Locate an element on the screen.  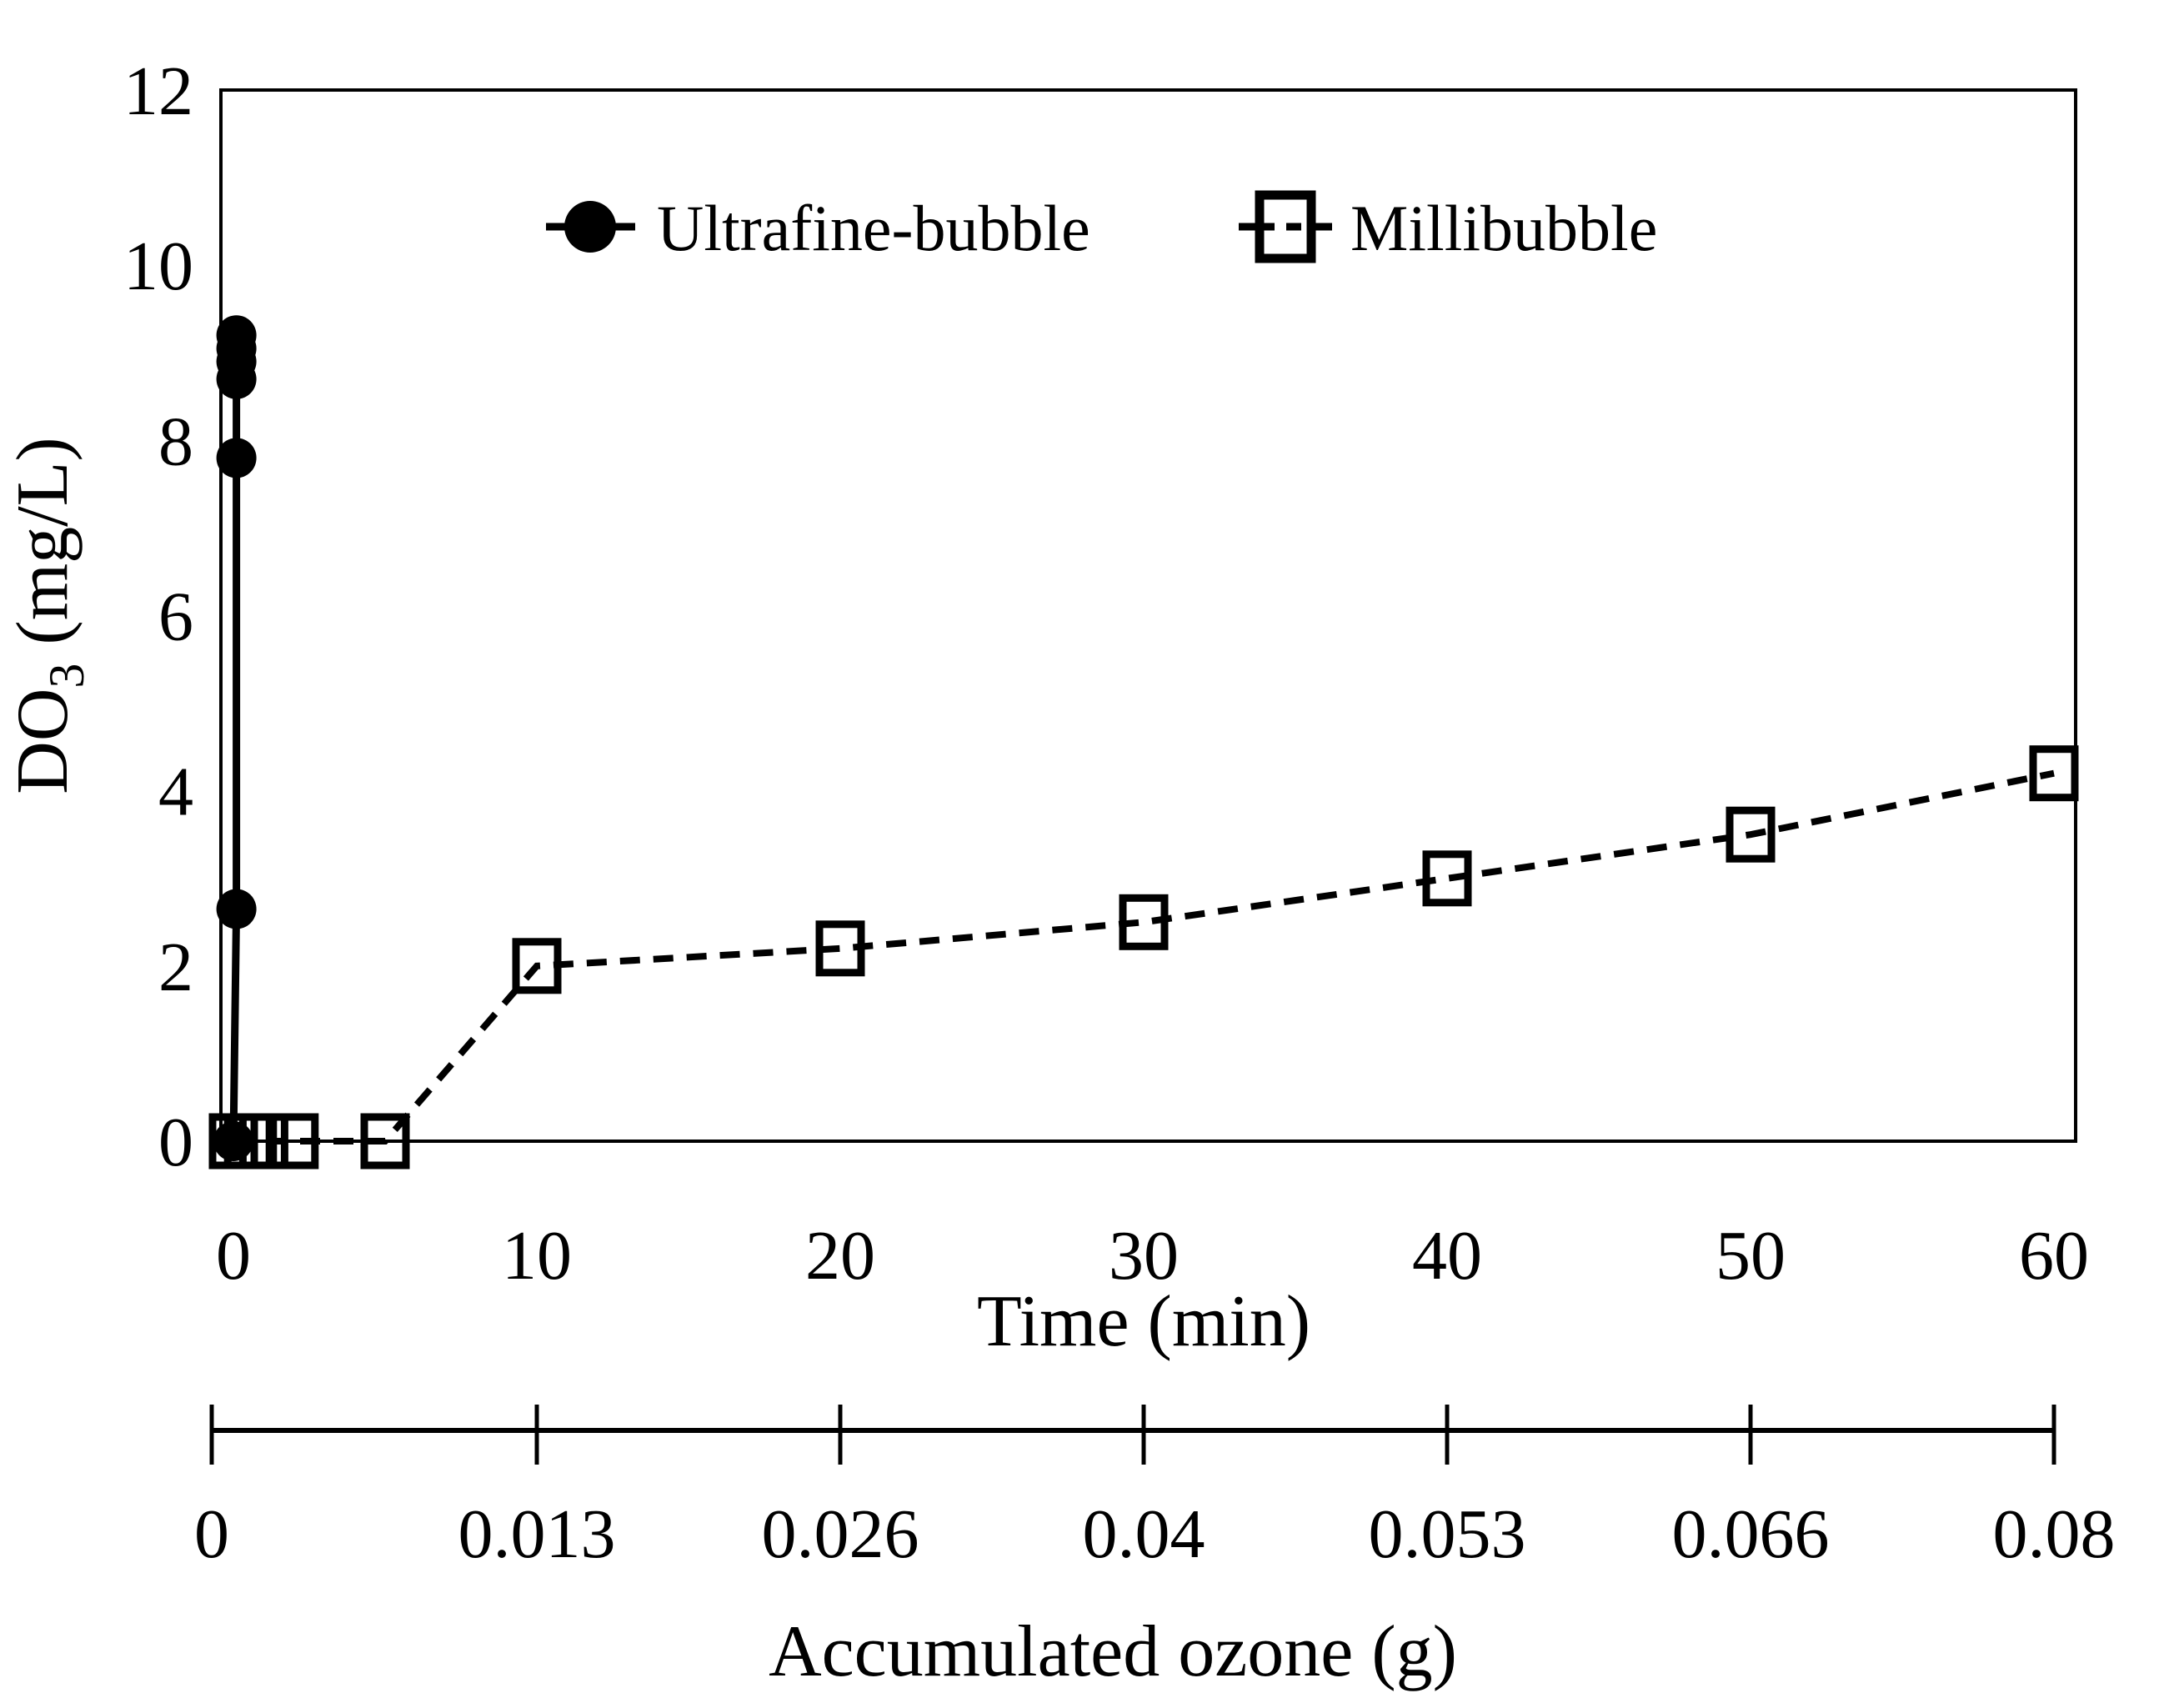
legend-millibubble-label: Millibubble is located at coordinates (1503, 228).